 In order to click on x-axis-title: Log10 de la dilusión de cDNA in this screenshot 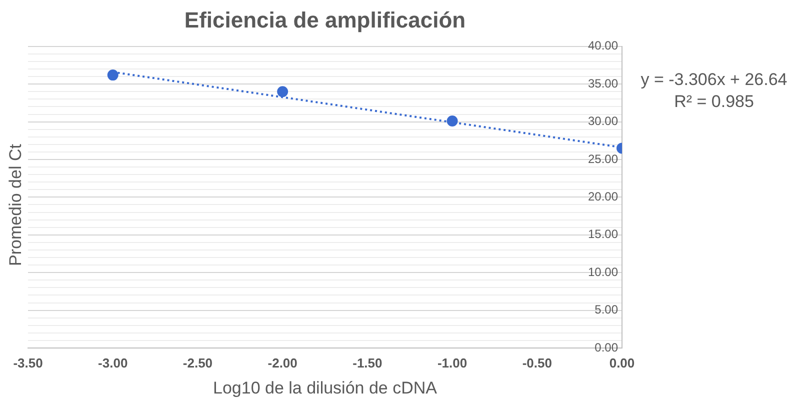, I will do `click(325, 388)`.